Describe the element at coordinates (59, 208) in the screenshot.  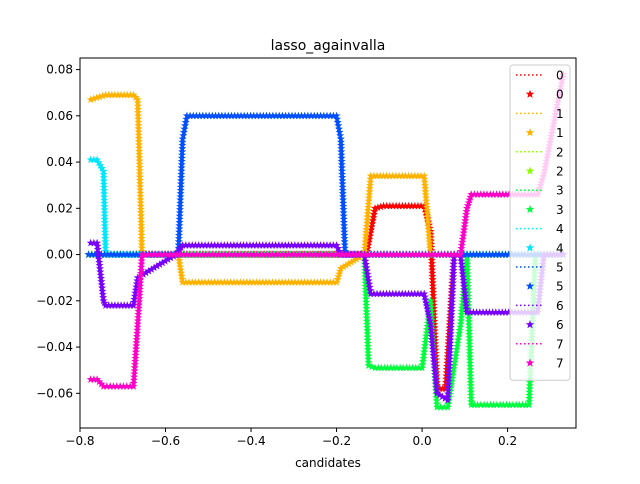
I see `y-tick-label: 0.02` at that location.